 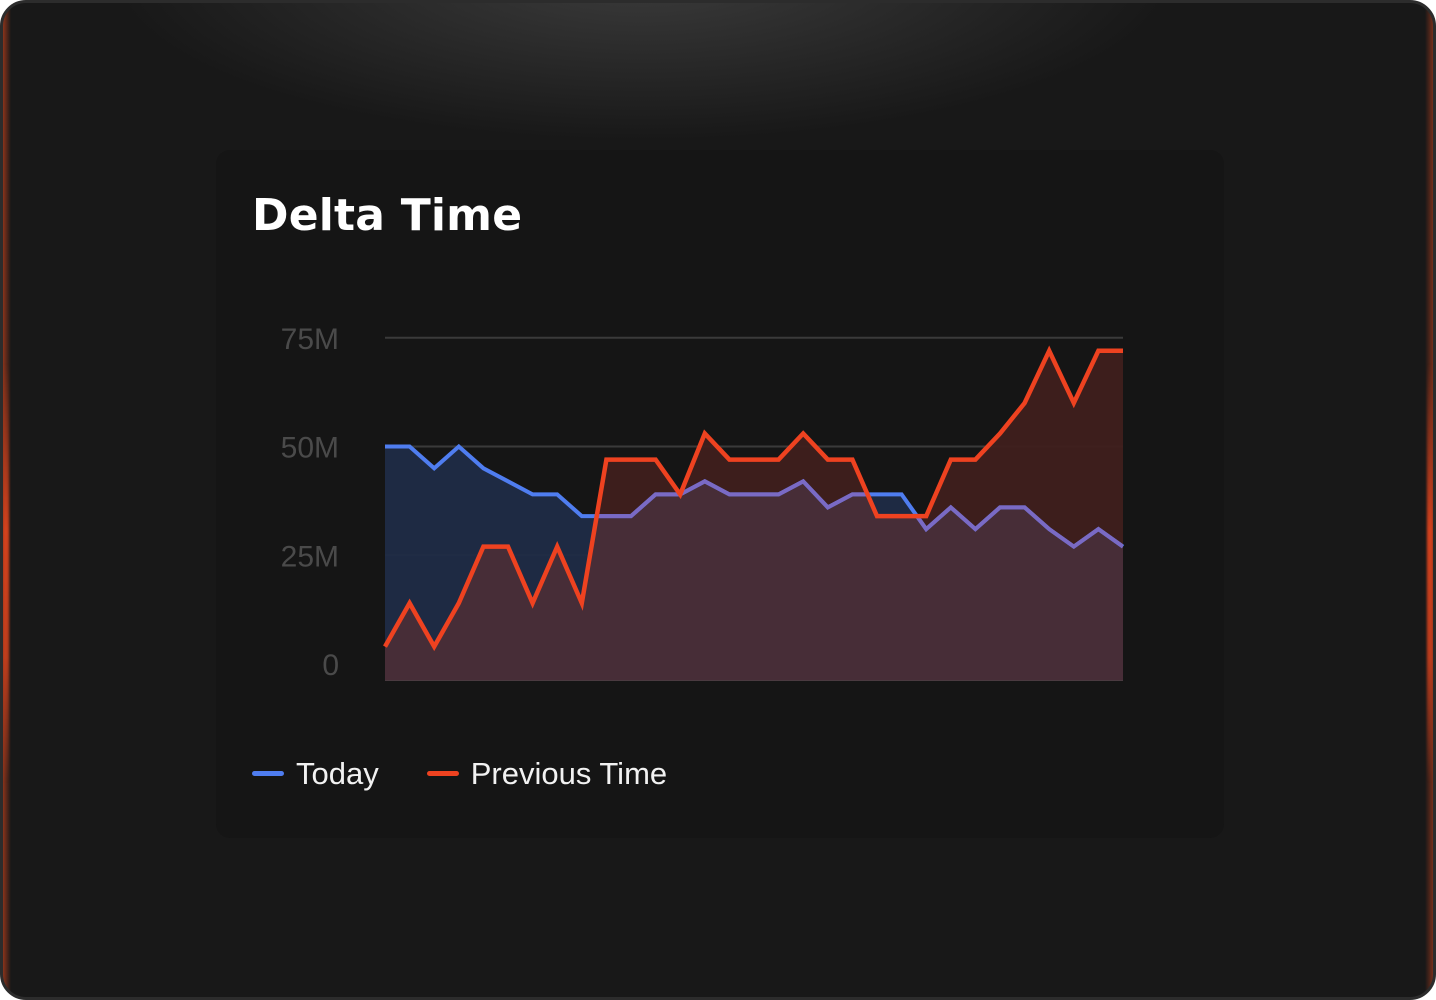 I want to click on y-tick-label: 75M, so click(x=310, y=339).